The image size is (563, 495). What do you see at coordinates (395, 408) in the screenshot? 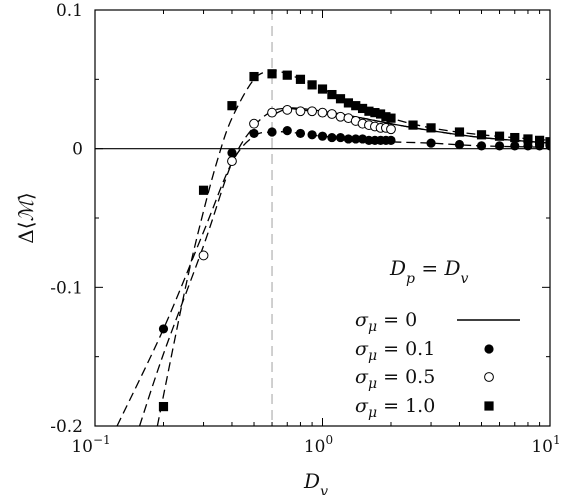
I see `legend-label-3: σμ = 1.0` at bounding box center [395, 408].